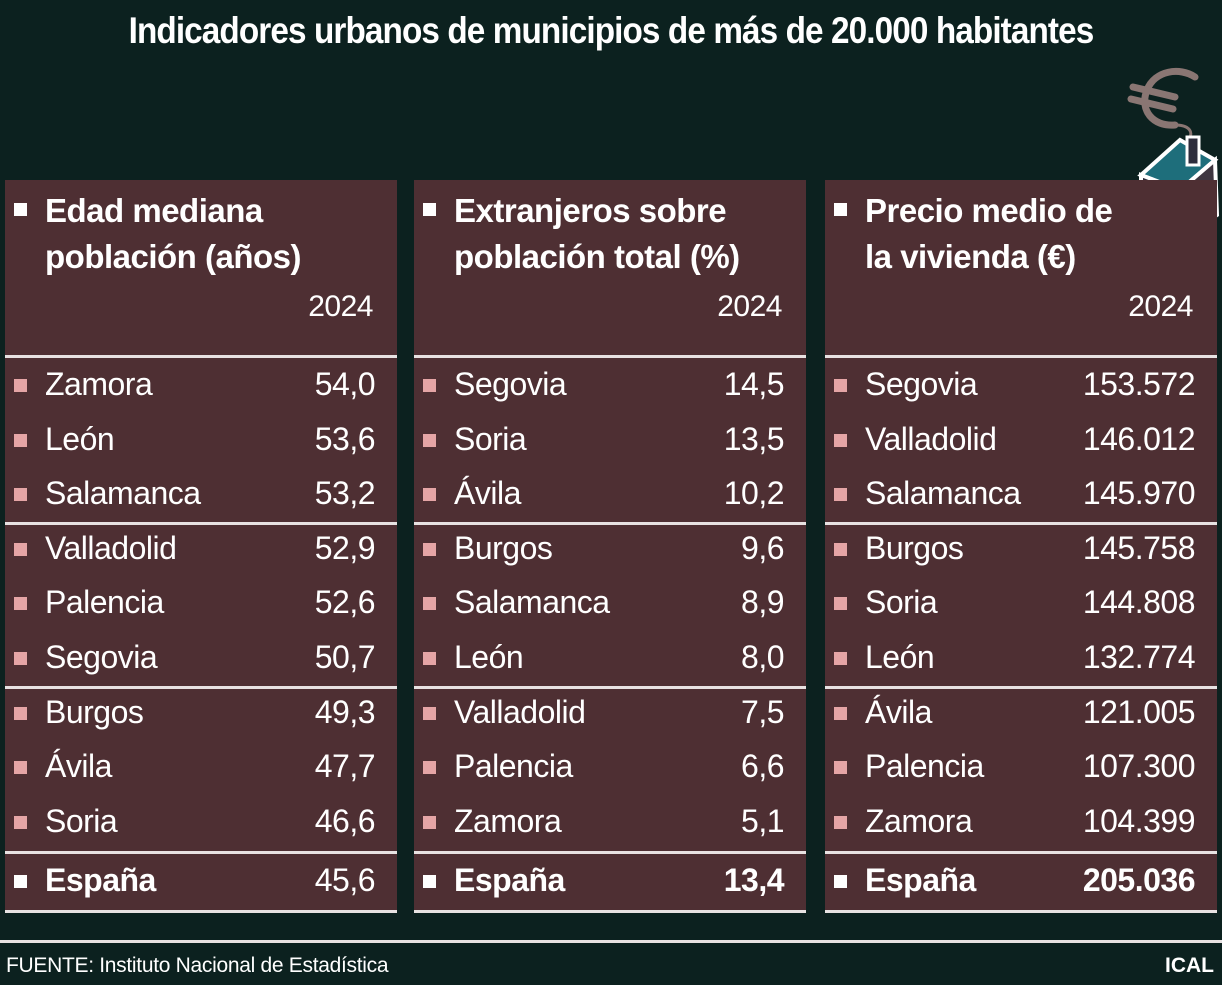 This screenshot has width=1222, height=985. I want to click on table-title-line1: Precio medio de, so click(989, 210).